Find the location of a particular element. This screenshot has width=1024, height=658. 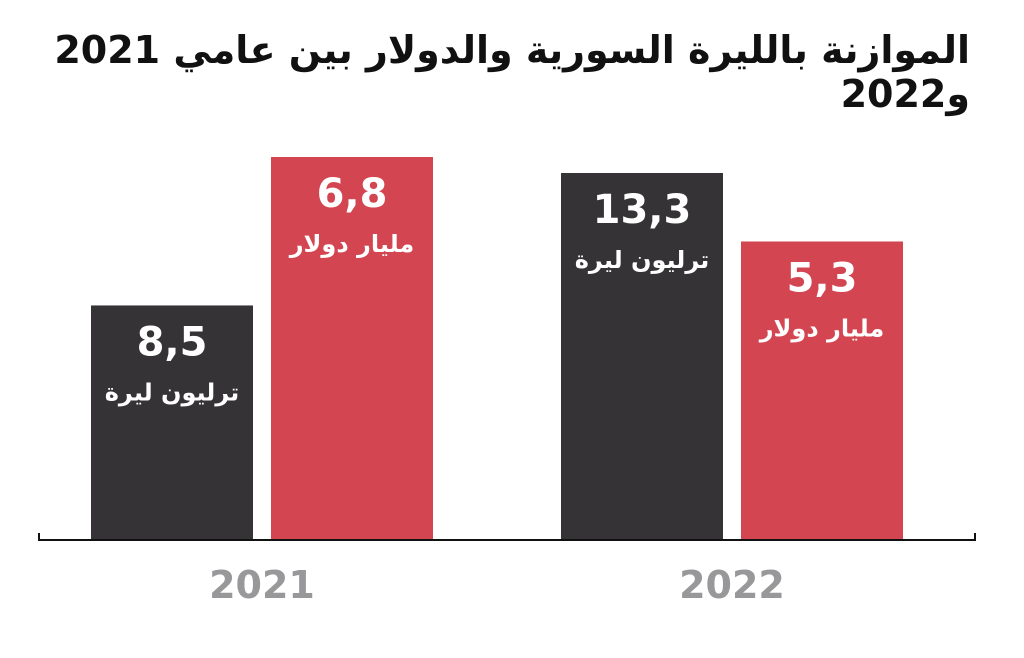

bar-2022-dollar is located at coordinates (822, 390).